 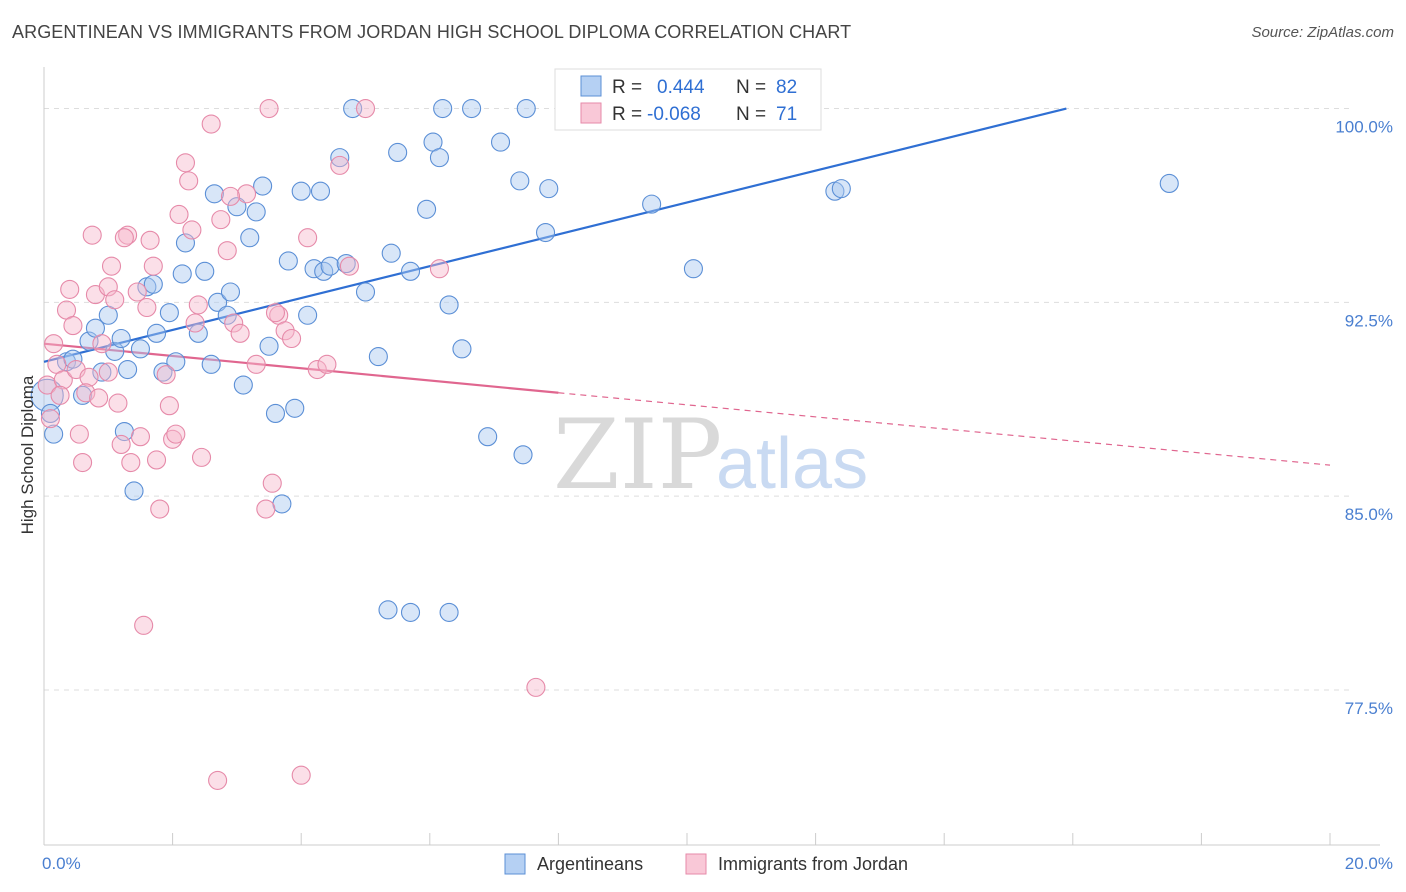 I want to click on pink-r-value: -0.068, so click(x=674, y=114).